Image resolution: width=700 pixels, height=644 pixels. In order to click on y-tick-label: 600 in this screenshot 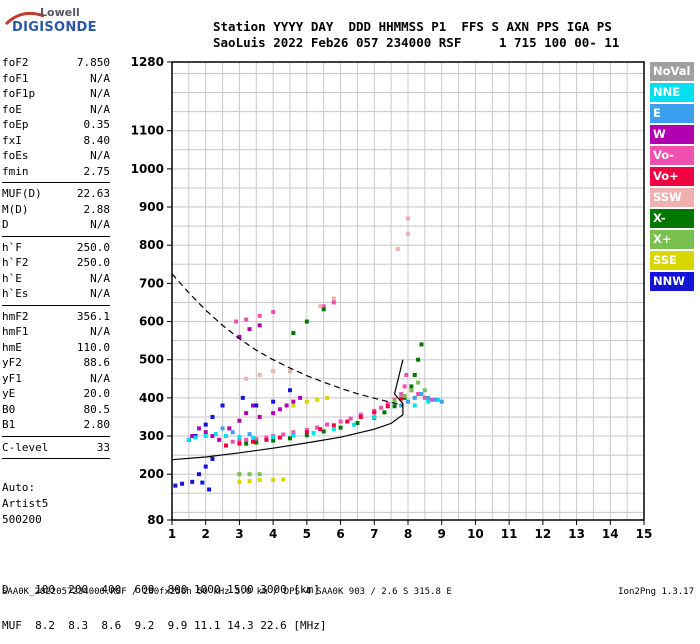, I will do `click(151, 322)`.